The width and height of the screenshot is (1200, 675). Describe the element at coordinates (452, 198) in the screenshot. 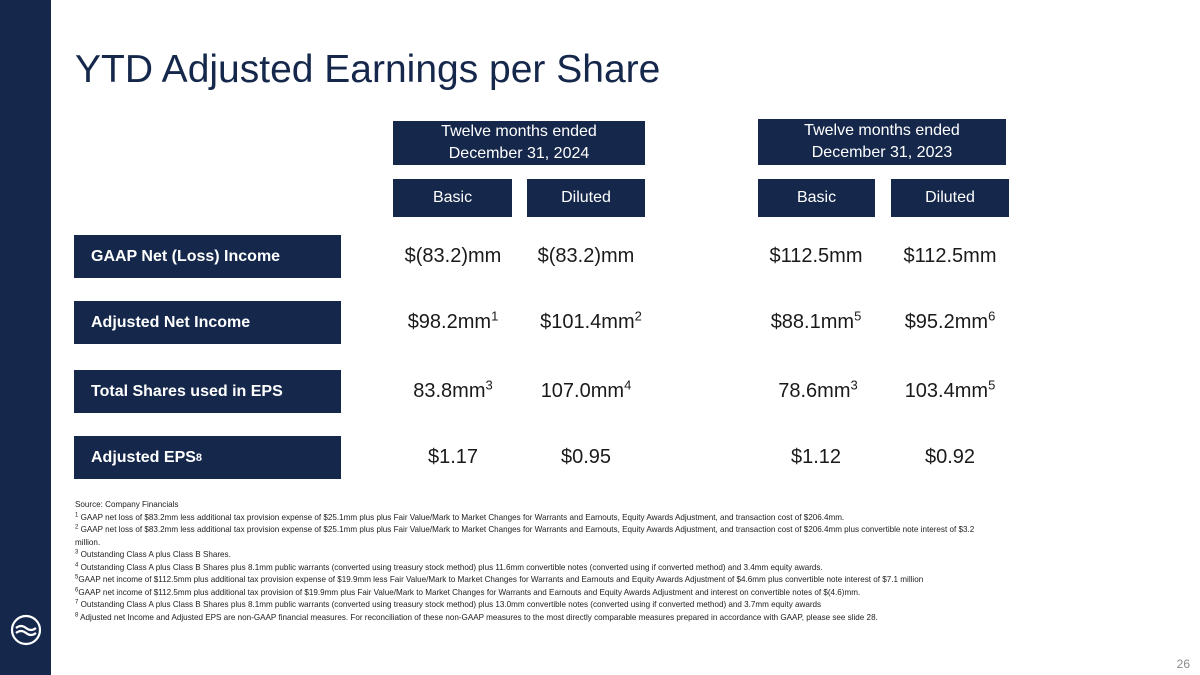

I see `subhead-basic-2024: Basic` at that location.